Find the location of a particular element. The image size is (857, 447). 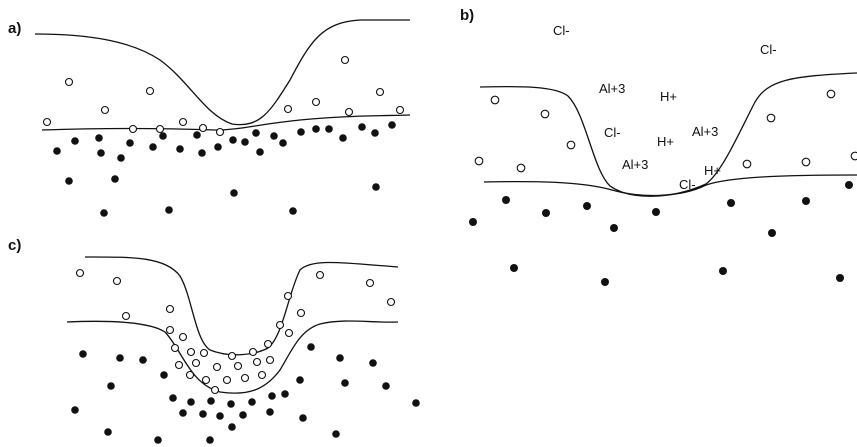

panel-a-outer-boundary is located at coordinates (222, 72).